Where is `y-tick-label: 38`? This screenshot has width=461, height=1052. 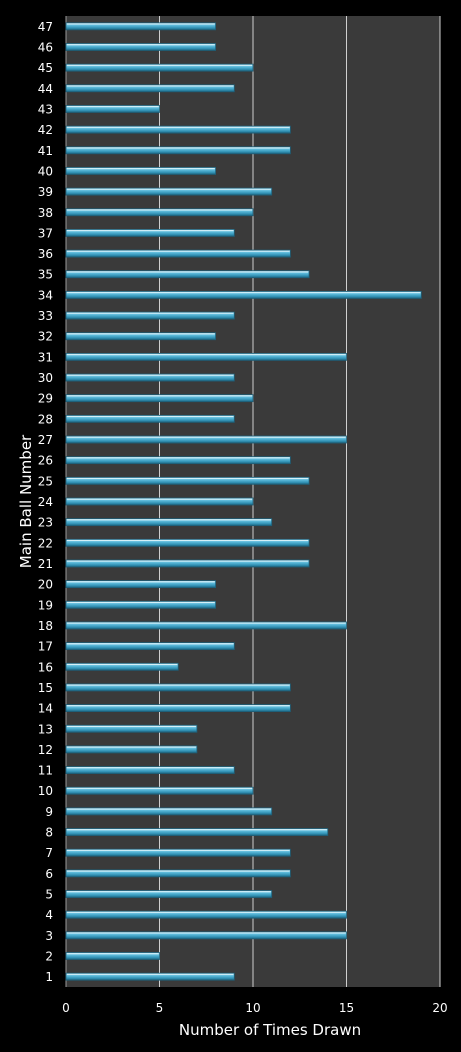 y-tick-label: 38 is located at coordinates (45, 213).